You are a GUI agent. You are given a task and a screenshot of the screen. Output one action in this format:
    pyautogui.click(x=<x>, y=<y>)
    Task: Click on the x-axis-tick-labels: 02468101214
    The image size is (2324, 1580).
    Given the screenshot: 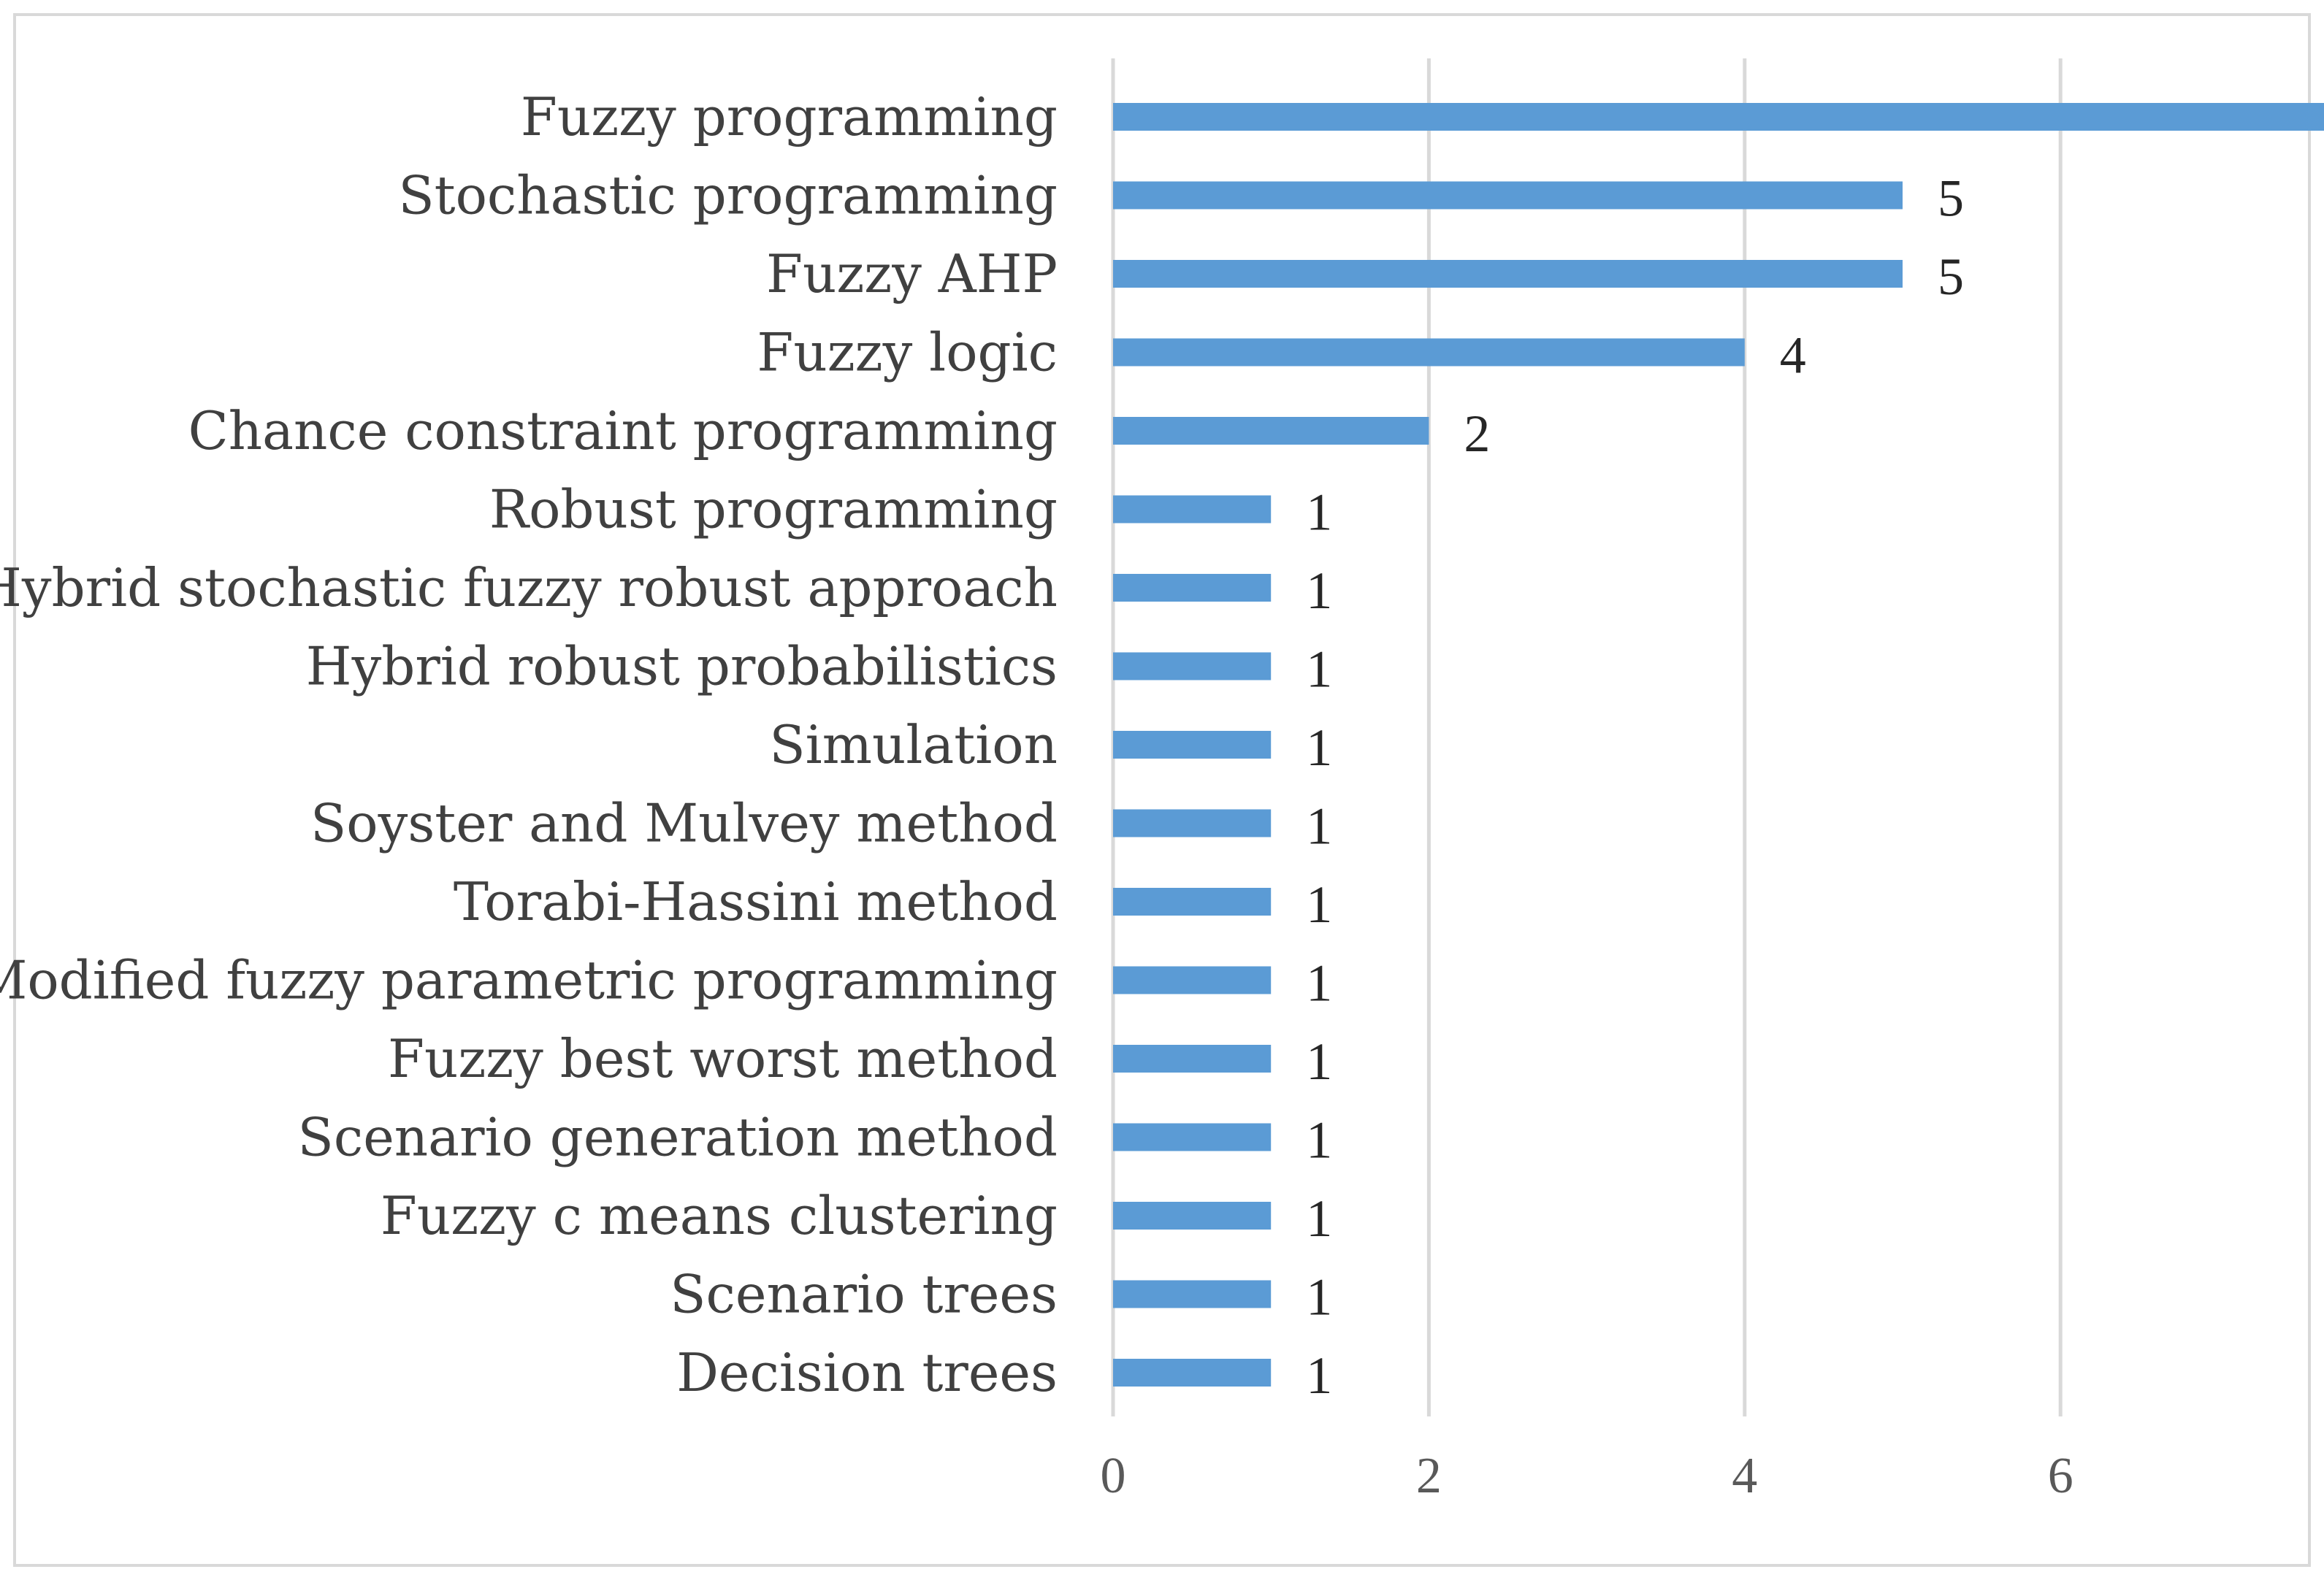 What is the action you would take?
    pyautogui.click(x=1587, y=1476)
    